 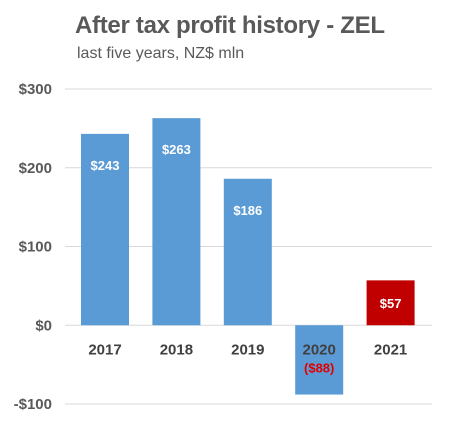 What do you see at coordinates (247, 252) in the screenshot?
I see `bar-2019` at bounding box center [247, 252].